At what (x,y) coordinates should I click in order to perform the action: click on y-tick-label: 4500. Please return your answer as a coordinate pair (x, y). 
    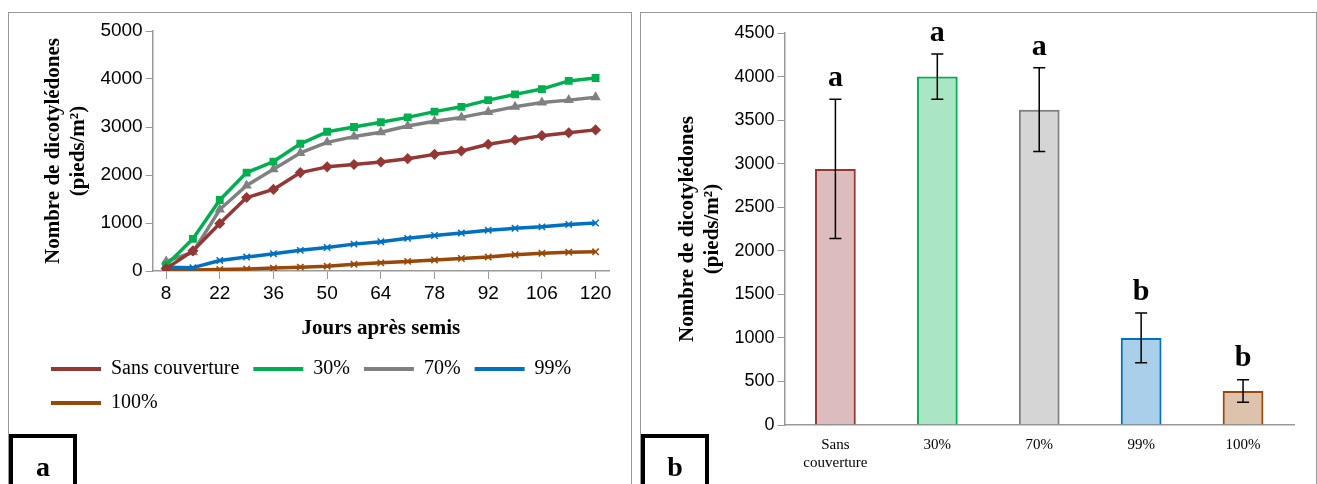
    Looking at the image, I should click on (754, 31).